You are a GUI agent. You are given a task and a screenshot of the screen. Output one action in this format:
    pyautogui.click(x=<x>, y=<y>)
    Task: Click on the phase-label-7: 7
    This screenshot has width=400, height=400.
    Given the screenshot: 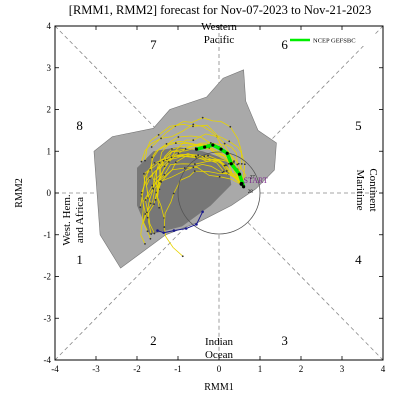 What is the action you would take?
    pyautogui.click(x=153, y=44)
    